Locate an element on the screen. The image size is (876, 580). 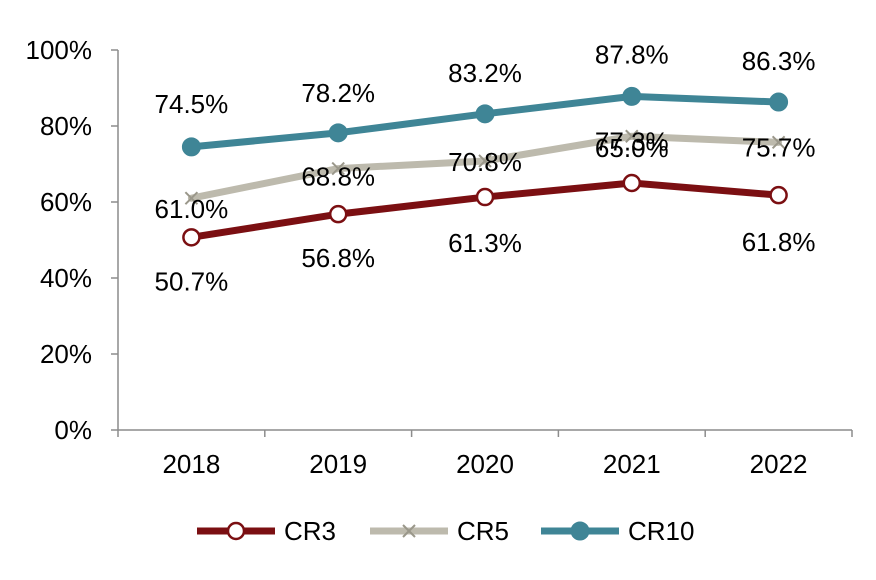
legend-item-cr5: CR5 is located at coordinates (439, 531).